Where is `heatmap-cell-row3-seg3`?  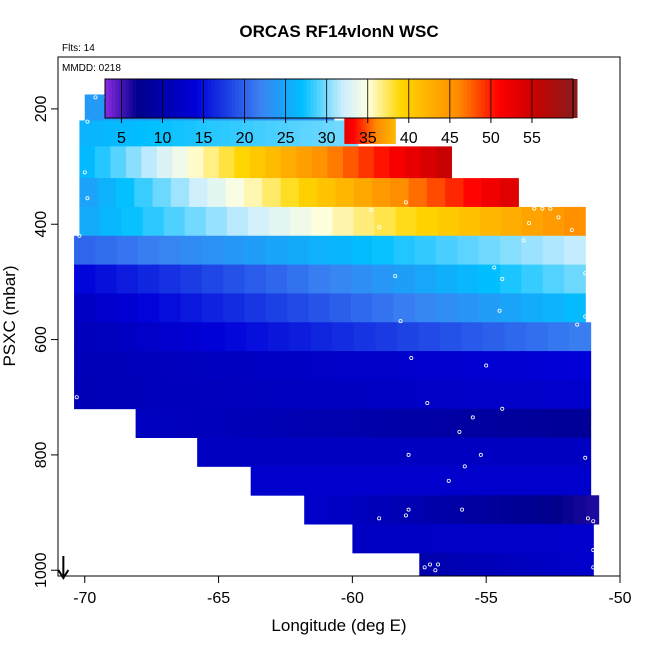 heatmap-cell-row3-seg3 is located at coordinates (134, 162).